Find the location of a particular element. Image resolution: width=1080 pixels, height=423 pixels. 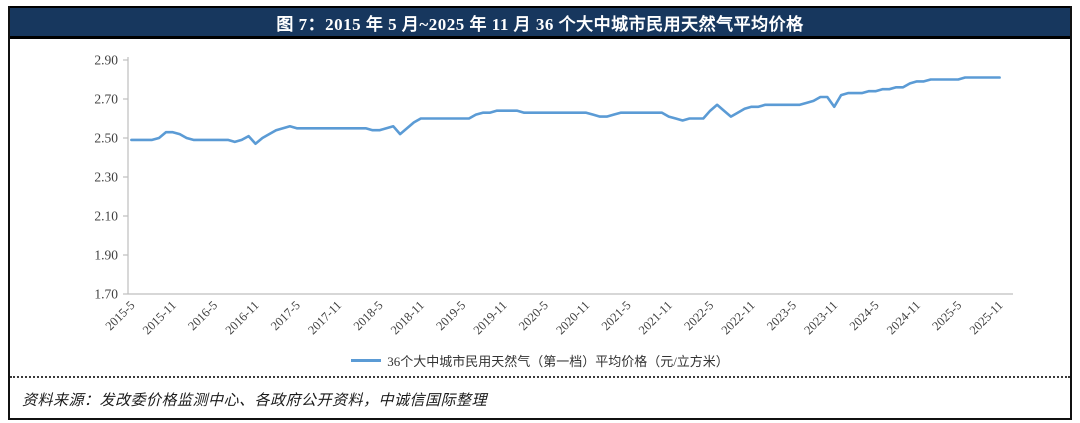

y-tick-label: 1.70 is located at coordinates (106, 294).